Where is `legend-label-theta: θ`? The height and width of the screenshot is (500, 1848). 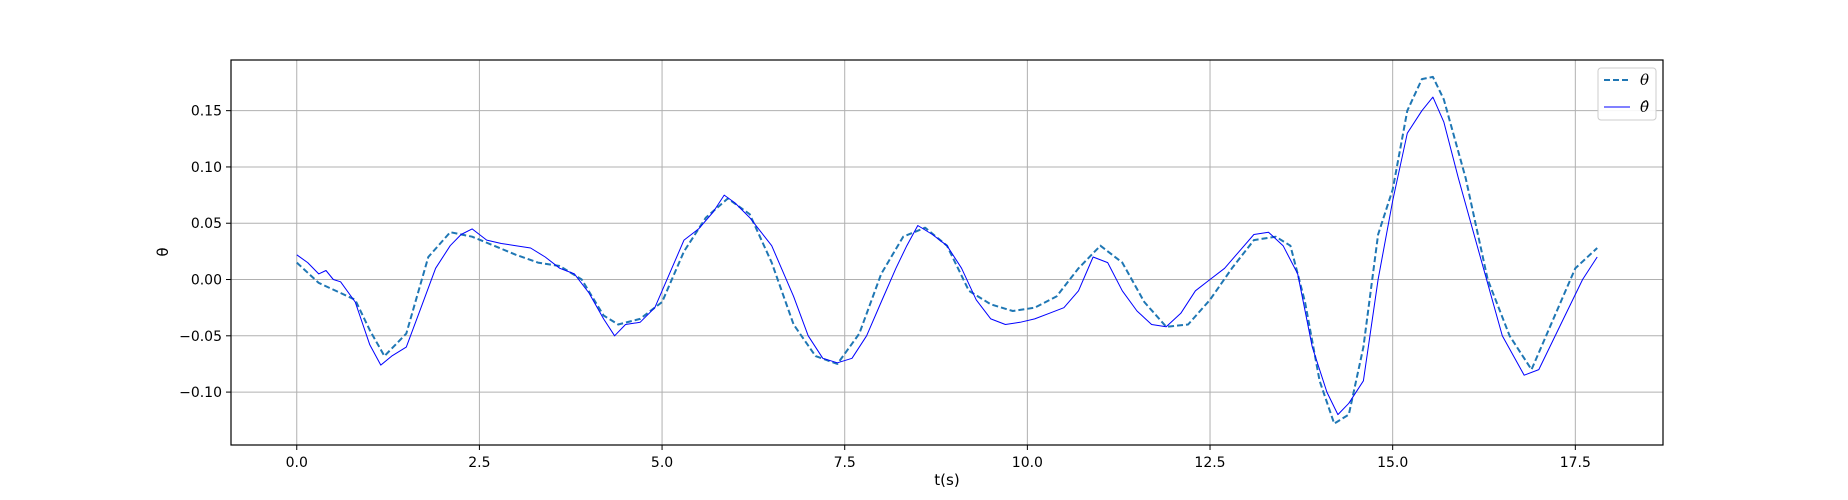 legend-label-theta: θ is located at coordinates (1644, 80).